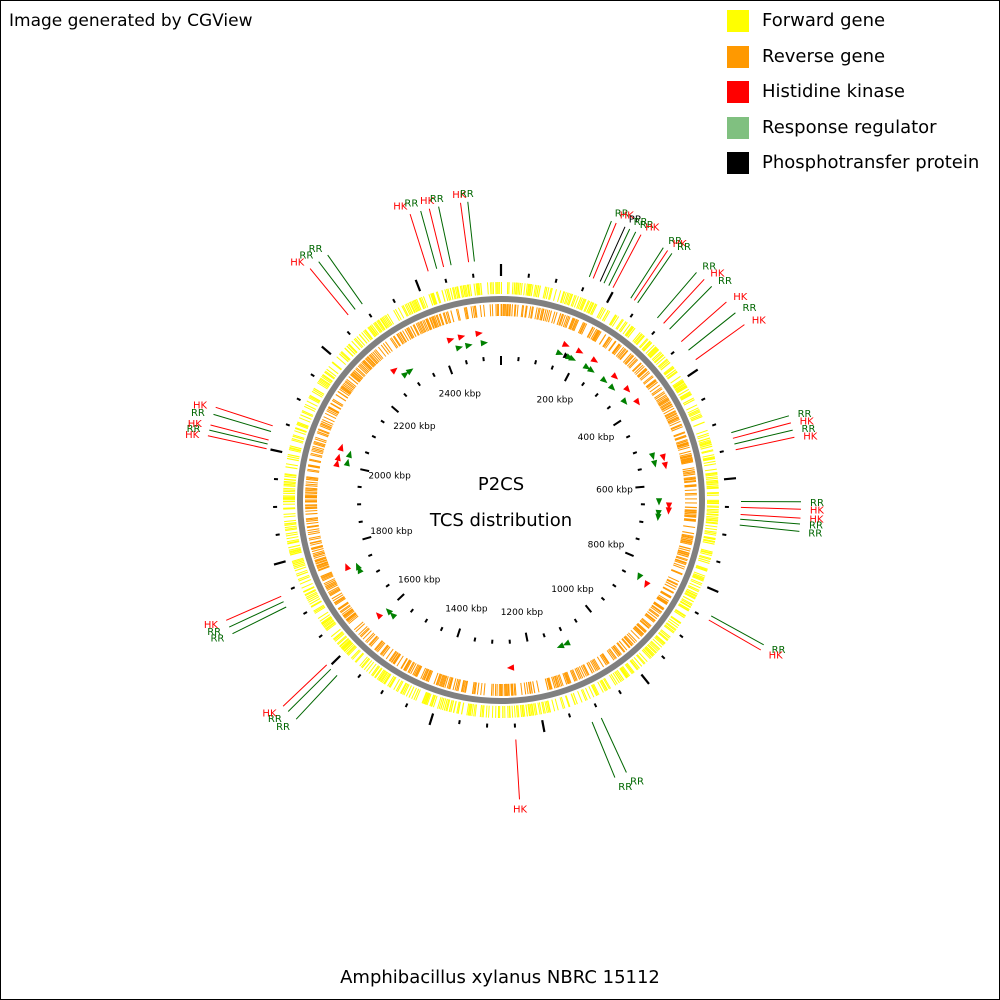  What do you see at coordinates (725, 281) in the screenshot?
I see `rr-callout-label: RR` at bounding box center [725, 281].